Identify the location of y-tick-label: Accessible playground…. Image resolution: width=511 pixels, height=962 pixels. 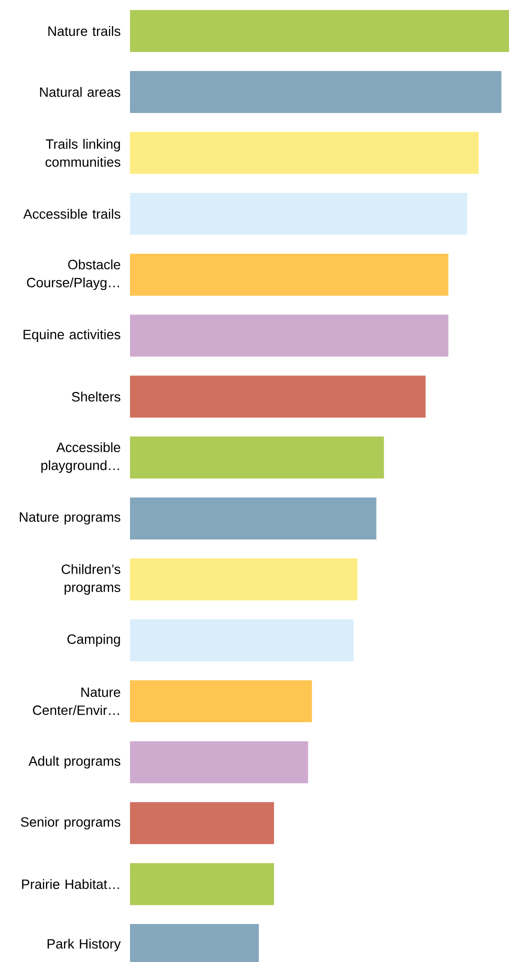
(80, 457).